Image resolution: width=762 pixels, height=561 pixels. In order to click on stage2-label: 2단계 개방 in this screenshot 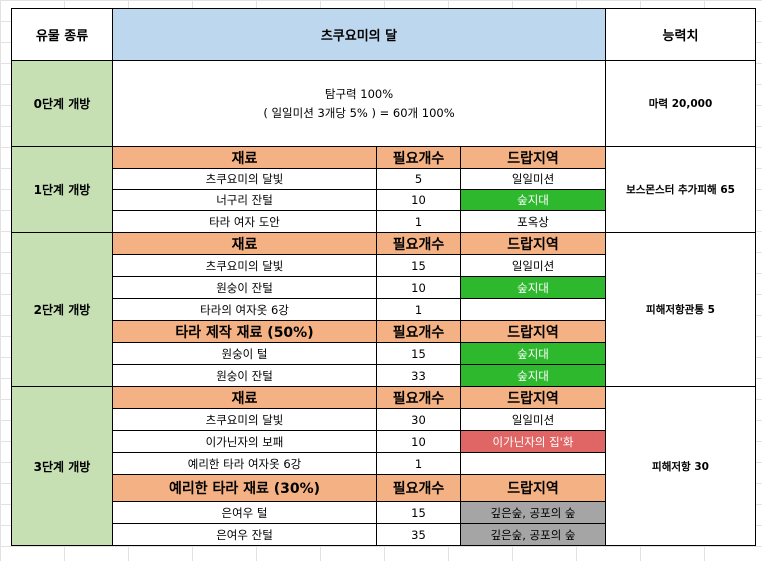, I will do `click(62, 309)`.